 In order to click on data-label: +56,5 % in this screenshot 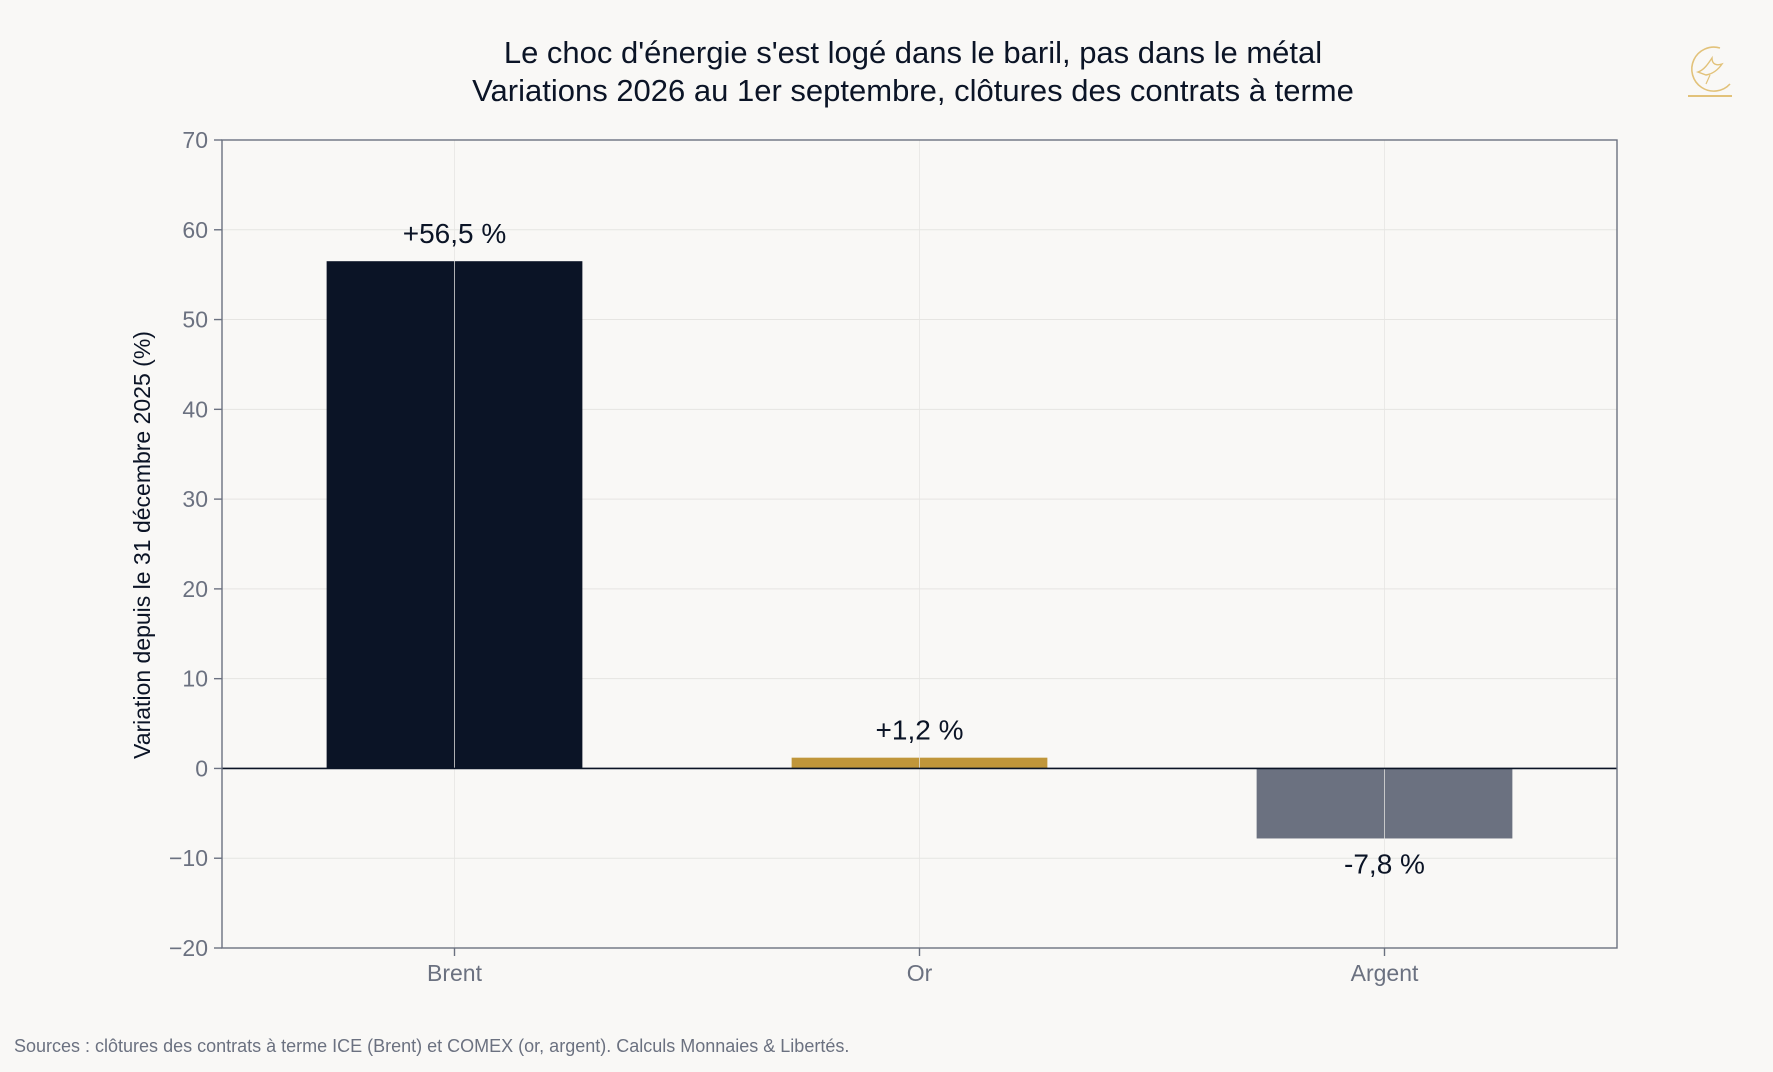, I will do `click(455, 233)`.